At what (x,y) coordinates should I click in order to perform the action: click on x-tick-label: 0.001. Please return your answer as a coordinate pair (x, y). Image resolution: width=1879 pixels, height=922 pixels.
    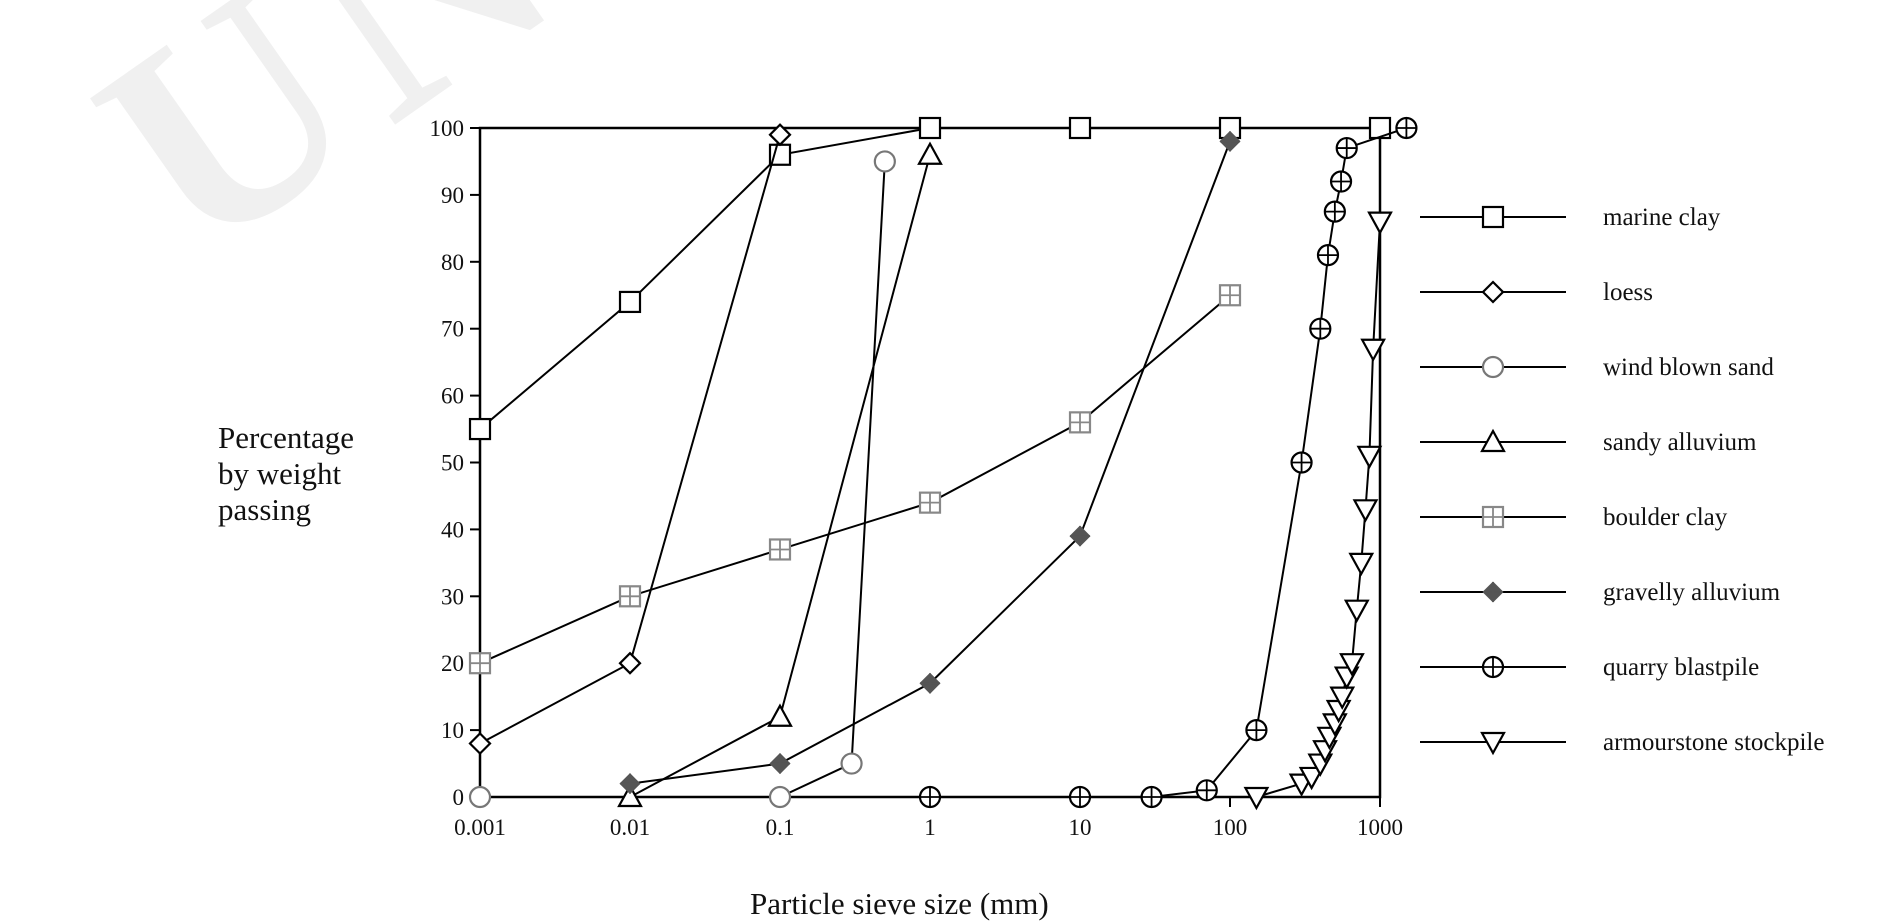
    Looking at the image, I should click on (480, 827).